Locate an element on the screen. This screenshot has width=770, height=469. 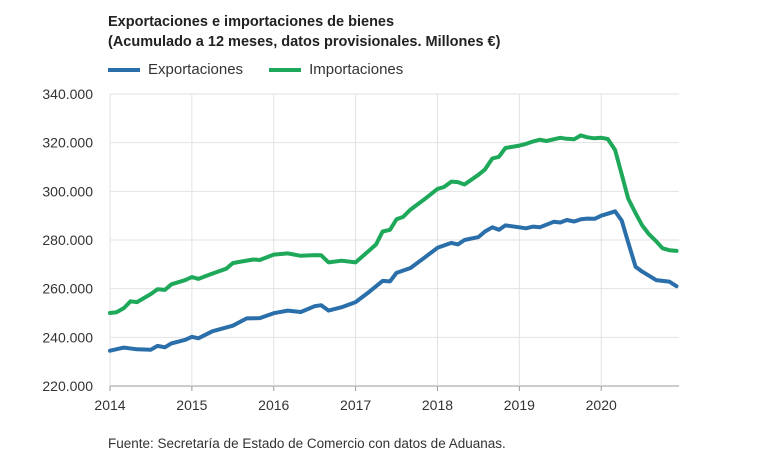
x-tick-label: 2017 is located at coordinates (355, 405).